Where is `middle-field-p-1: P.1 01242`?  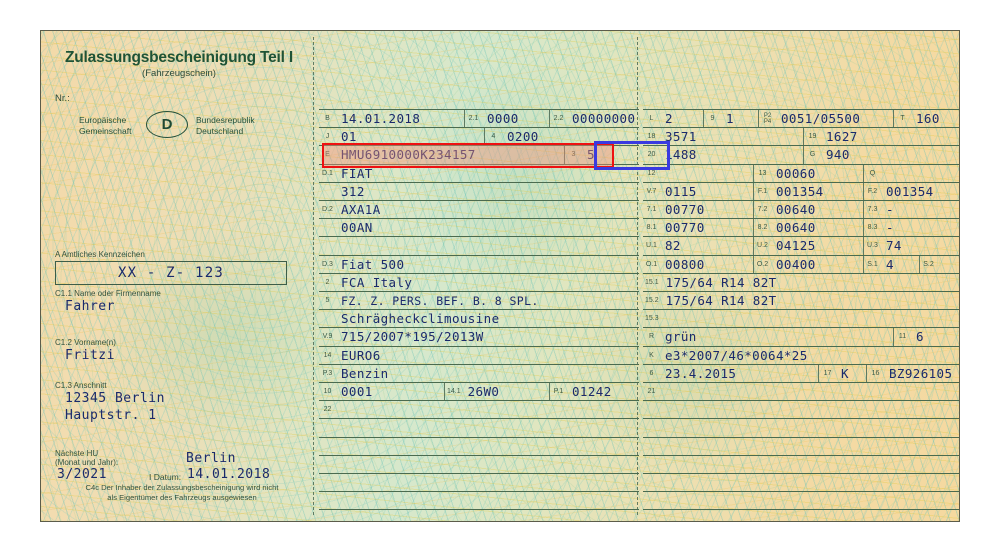
middle-field-p-1: P.1 01242 is located at coordinates (594, 392).